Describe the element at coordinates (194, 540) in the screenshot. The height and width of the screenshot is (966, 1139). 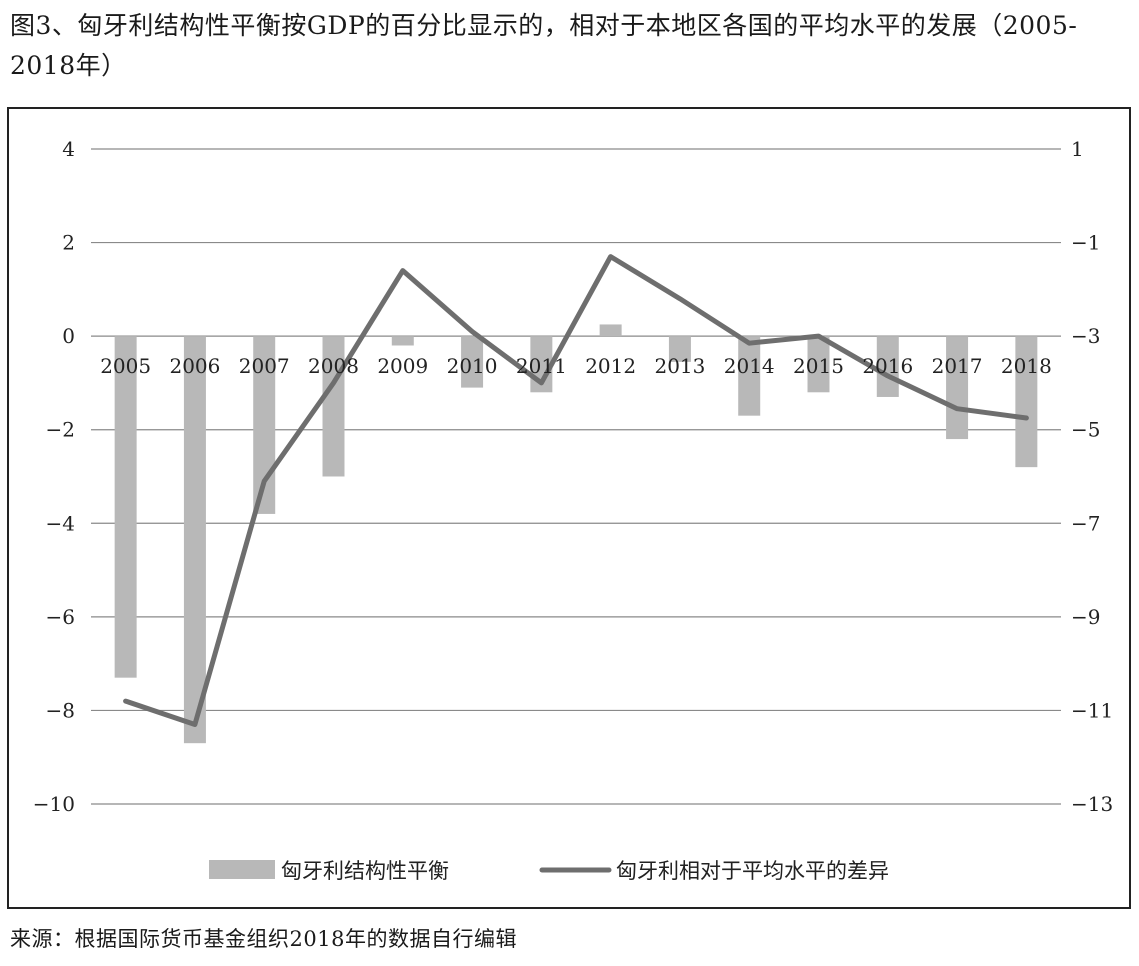
I see `bar-2006` at that location.